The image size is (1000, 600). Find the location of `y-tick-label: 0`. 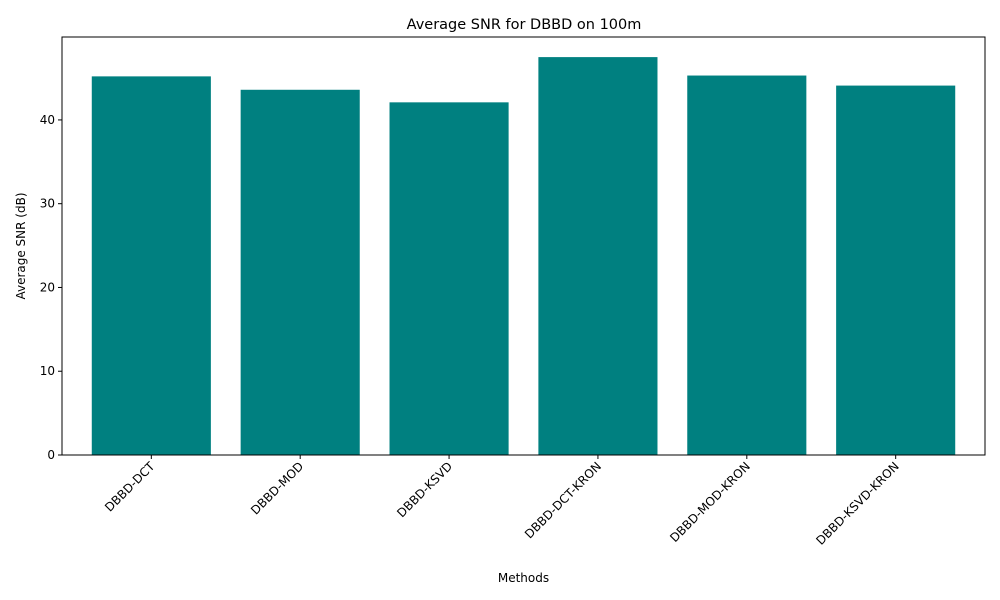

y-tick-label: 0 is located at coordinates (51, 455).